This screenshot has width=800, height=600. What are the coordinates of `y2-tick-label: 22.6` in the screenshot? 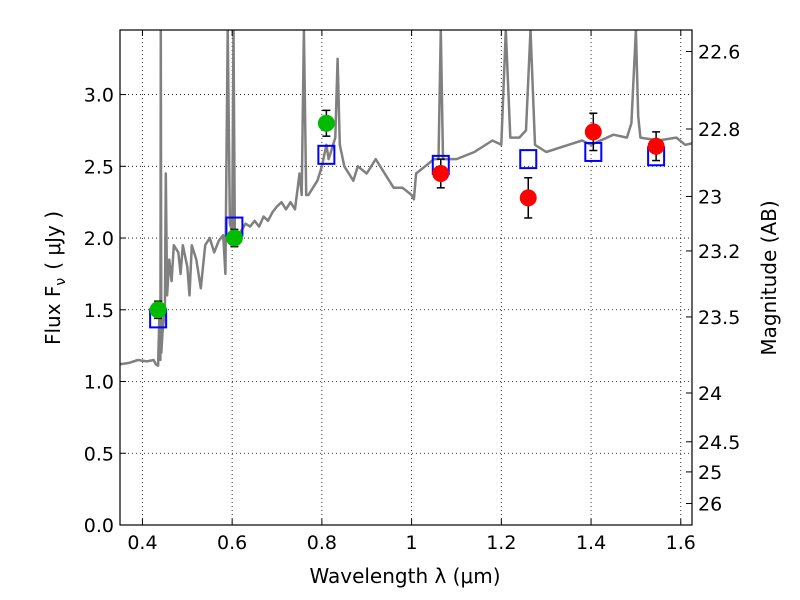 It's located at (719, 53).